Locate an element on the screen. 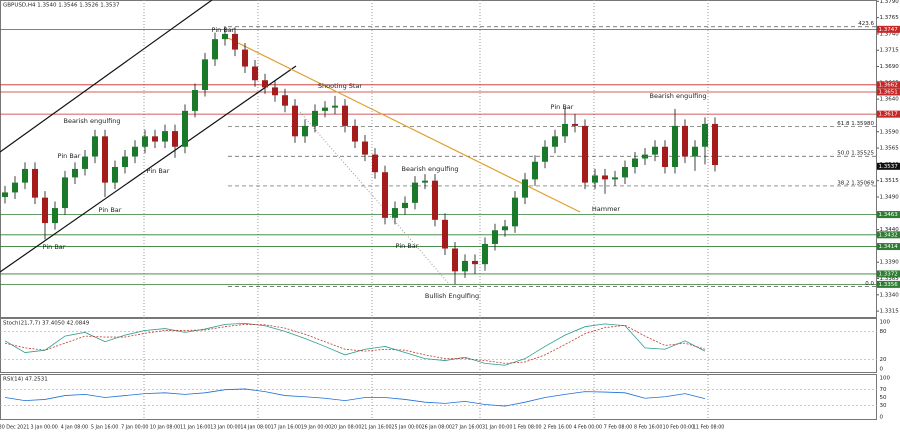 The image size is (900, 433). x-tick-label: 27 Jan 16:00 is located at coordinates (467, 428).